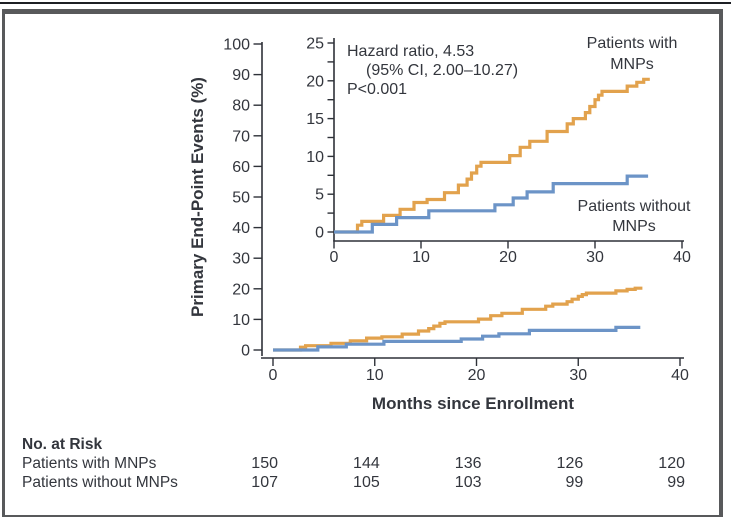  What do you see at coordinates (62, 444) in the screenshot?
I see `risk-table-title: No. at Risk` at bounding box center [62, 444].